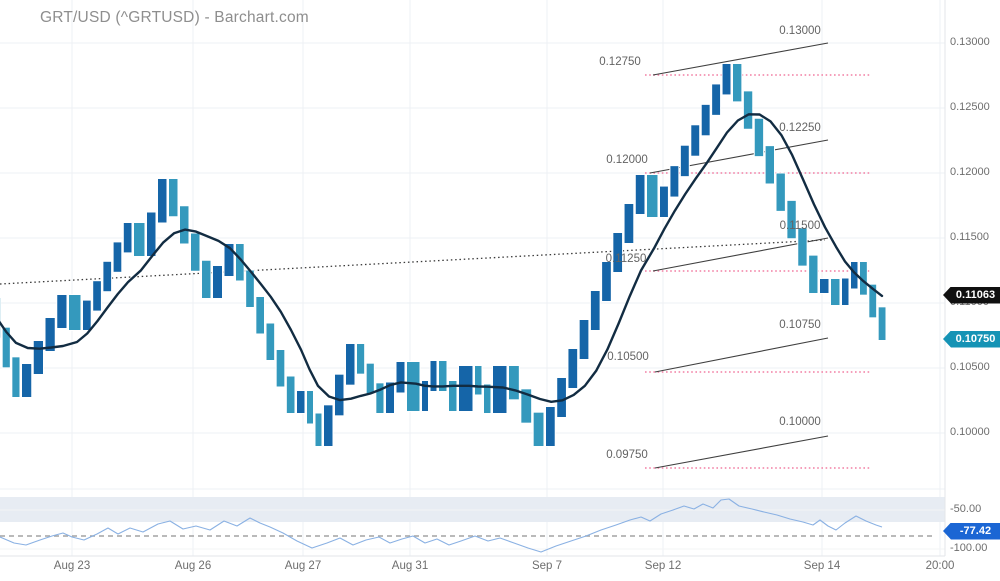 This screenshot has width=1000, height=581. I want to click on price-annotation: 0.11250, so click(626, 259).